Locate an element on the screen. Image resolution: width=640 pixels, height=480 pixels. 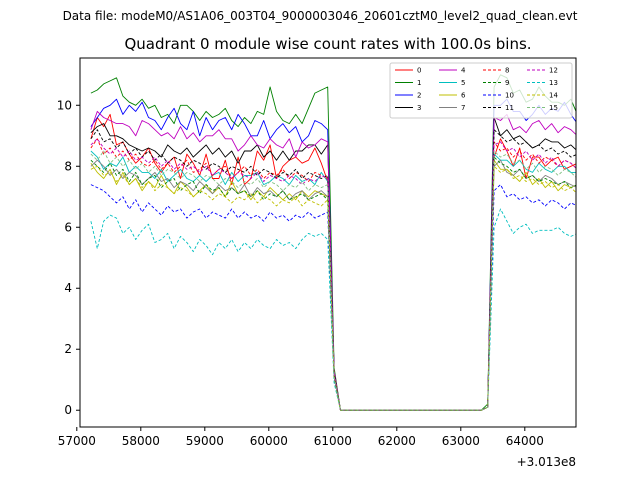
x-offset-label: +3.013e8 is located at coordinates (546, 462).